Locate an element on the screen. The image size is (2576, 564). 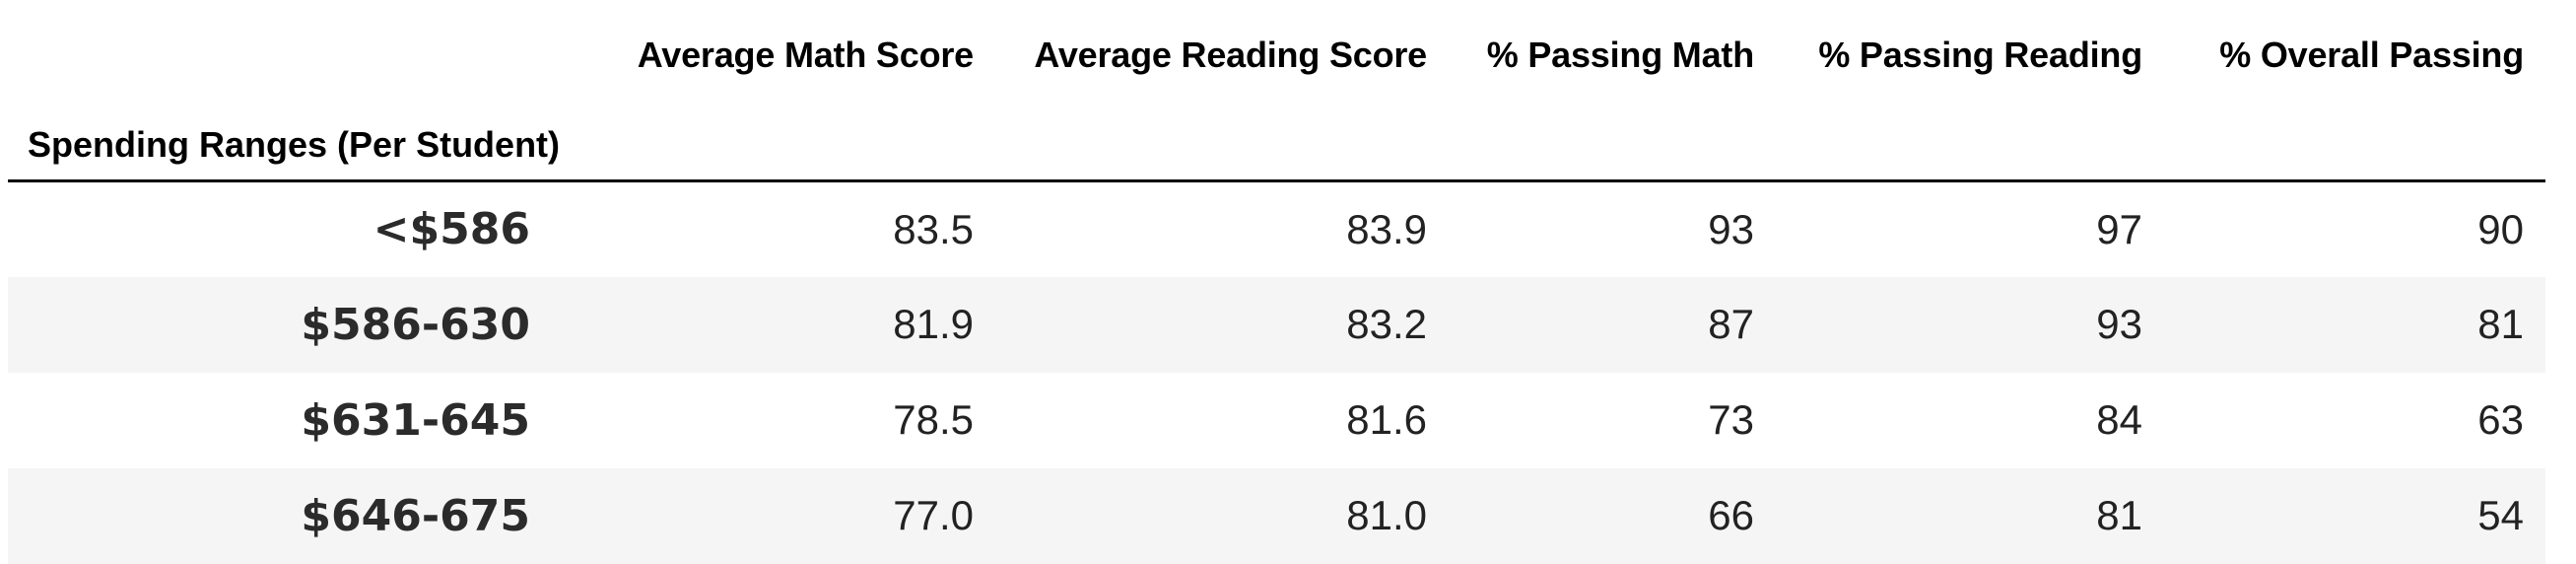
cell-pct-overall: 54 is located at coordinates (2500, 515).